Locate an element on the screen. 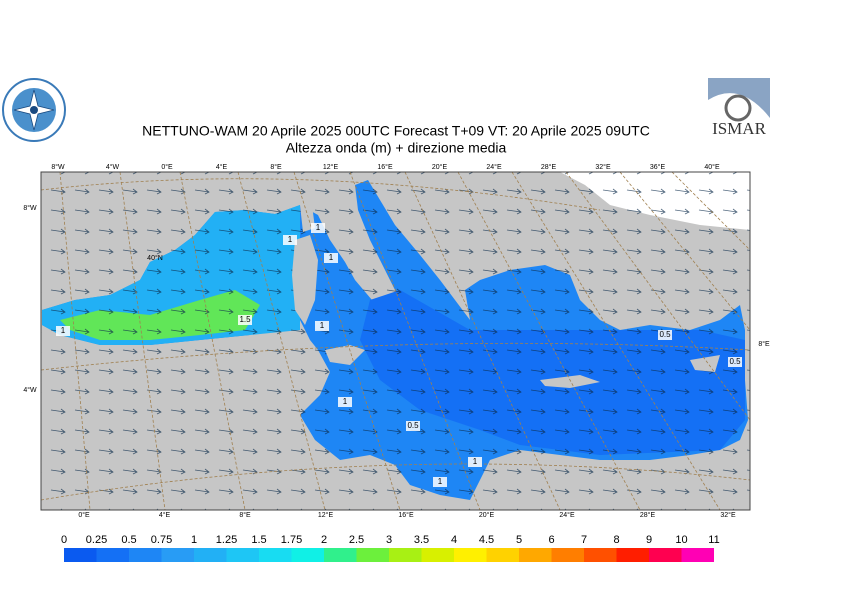  colorbar-label: 10 is located at coordinates (681, 540).